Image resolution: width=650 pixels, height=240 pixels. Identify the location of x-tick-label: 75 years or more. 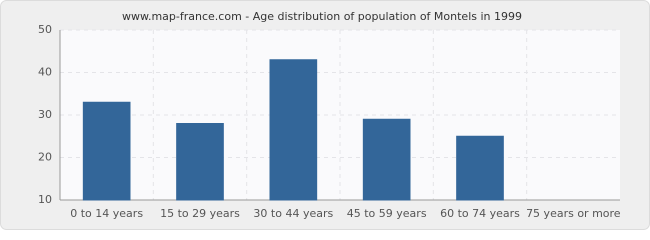
(573, 213).